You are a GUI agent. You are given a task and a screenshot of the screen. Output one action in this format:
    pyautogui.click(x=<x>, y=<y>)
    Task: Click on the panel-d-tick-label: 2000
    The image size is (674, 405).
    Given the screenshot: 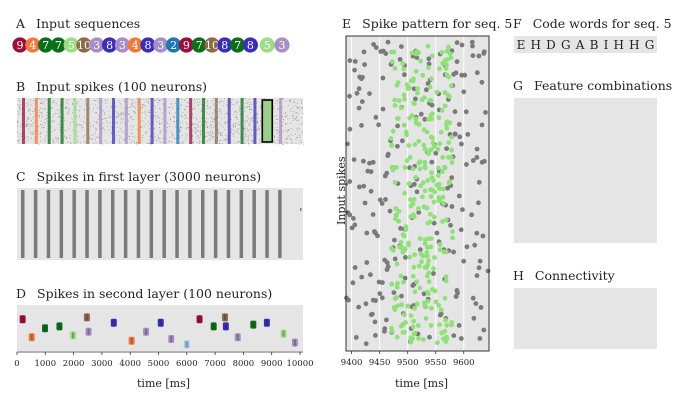 What is the action you would take?
    pyautogui.click(x=74, y=364)
    